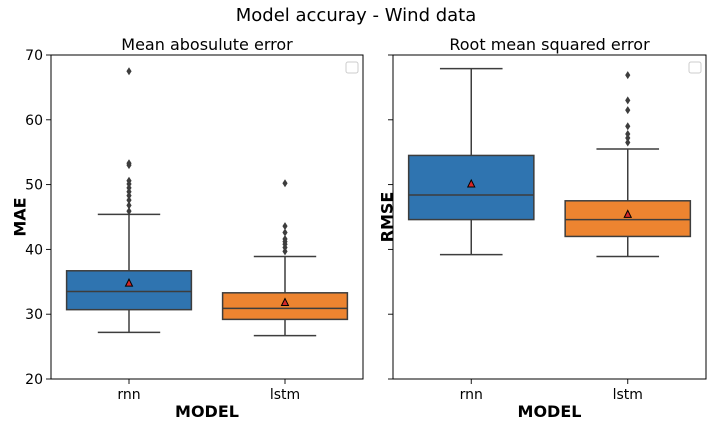 This screenshot has width=712, height=426. What do you see at coordinates (34, 56) in the screenshot?
I see `y-tick-label: 70` at bounding box center [34, 56].